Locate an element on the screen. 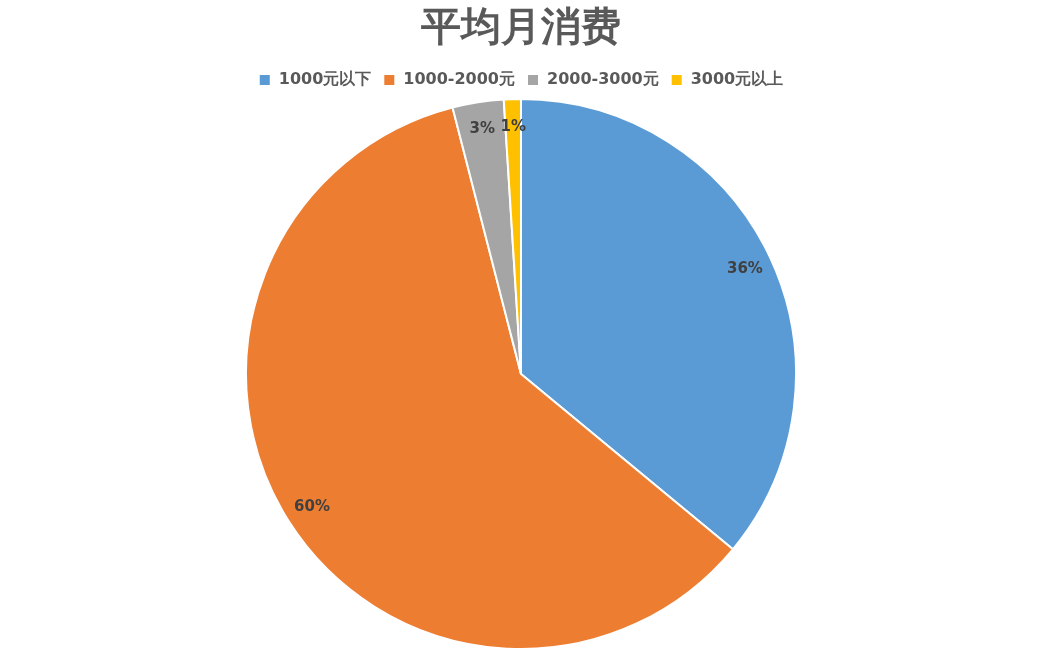 This screenshot has width=1042, height=650. legend-label: 1000-2000元 is located at coordinates (459, 79).